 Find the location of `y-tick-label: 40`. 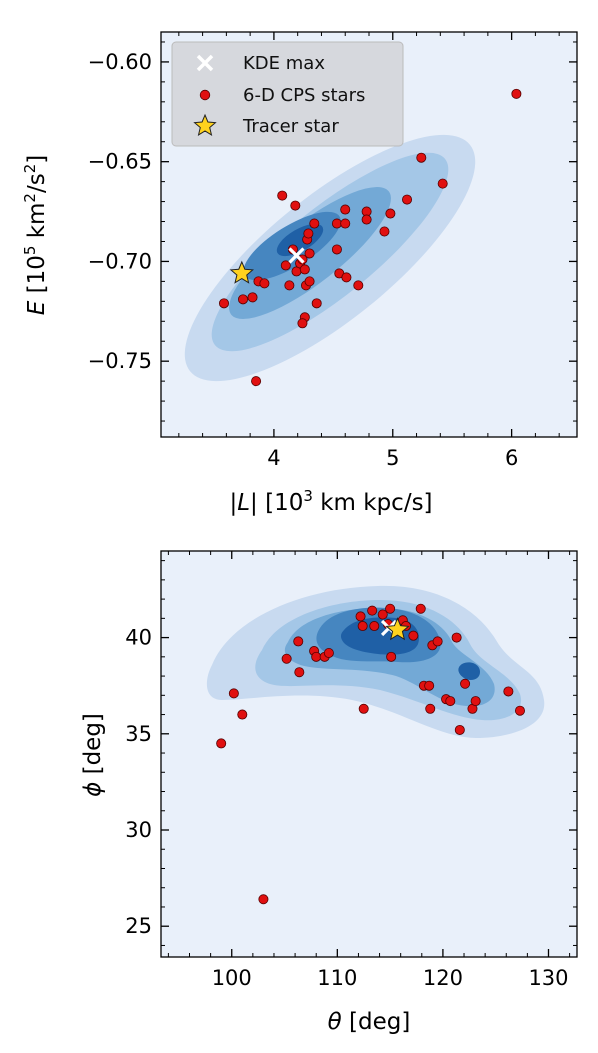

y-tick-label: 40 is located at coordinates (138, 638).